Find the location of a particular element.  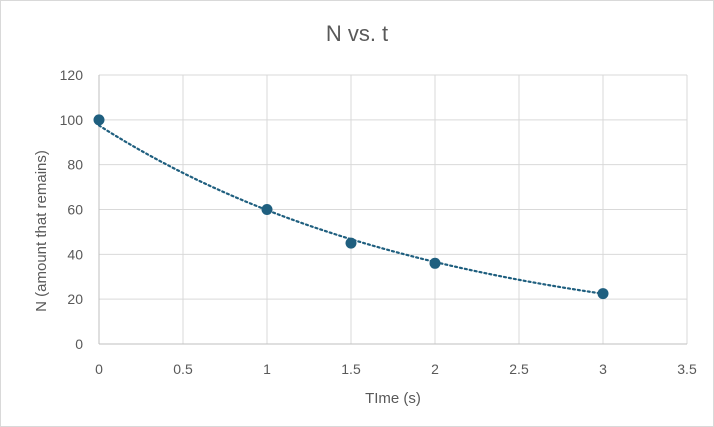

x-tick-label: 3.5 is located at coordinates (687, 369).